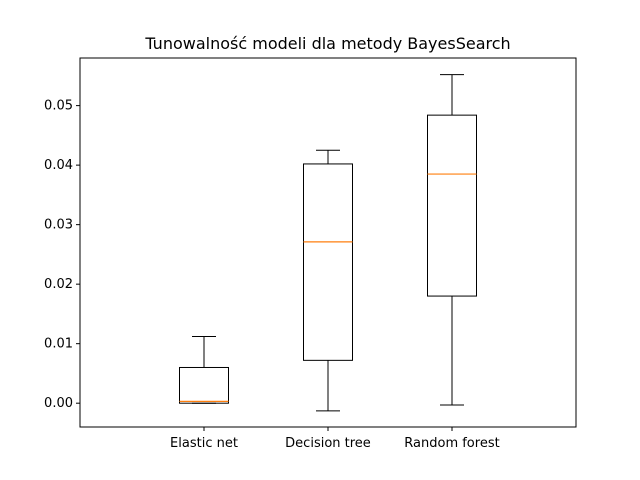  I want to click on box-elastic-net, so click(204, 370).